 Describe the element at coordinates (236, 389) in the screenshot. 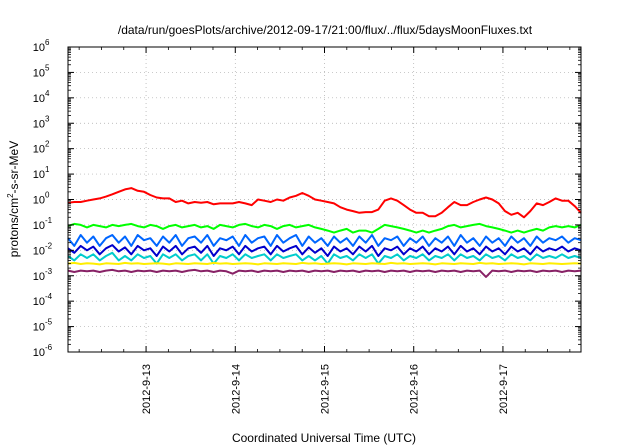

I see `x-tick-label: 2012-9-14` at that location.